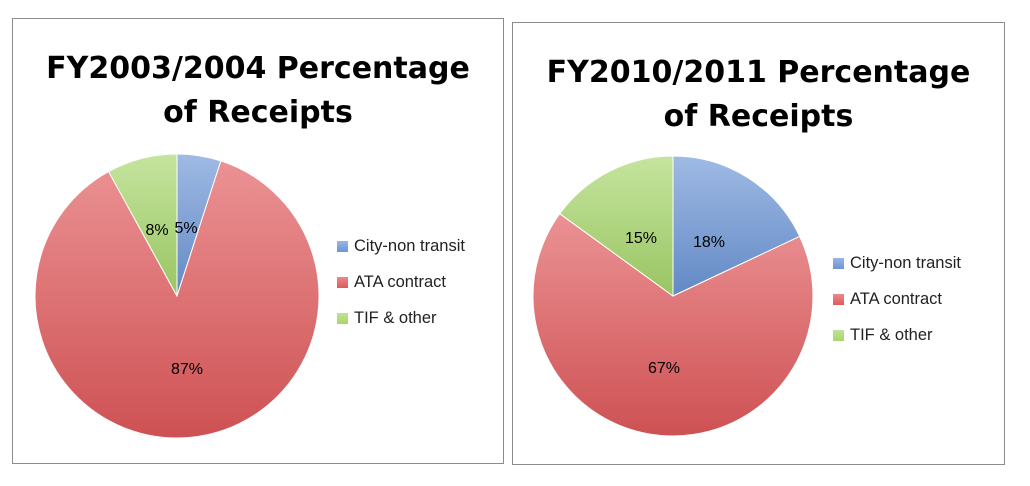 Image resolution: width=1030 pixels, height=486 pixels. I want to click on chart-title-line-1: FY2003/2004 Percentage, so click(258, 68).